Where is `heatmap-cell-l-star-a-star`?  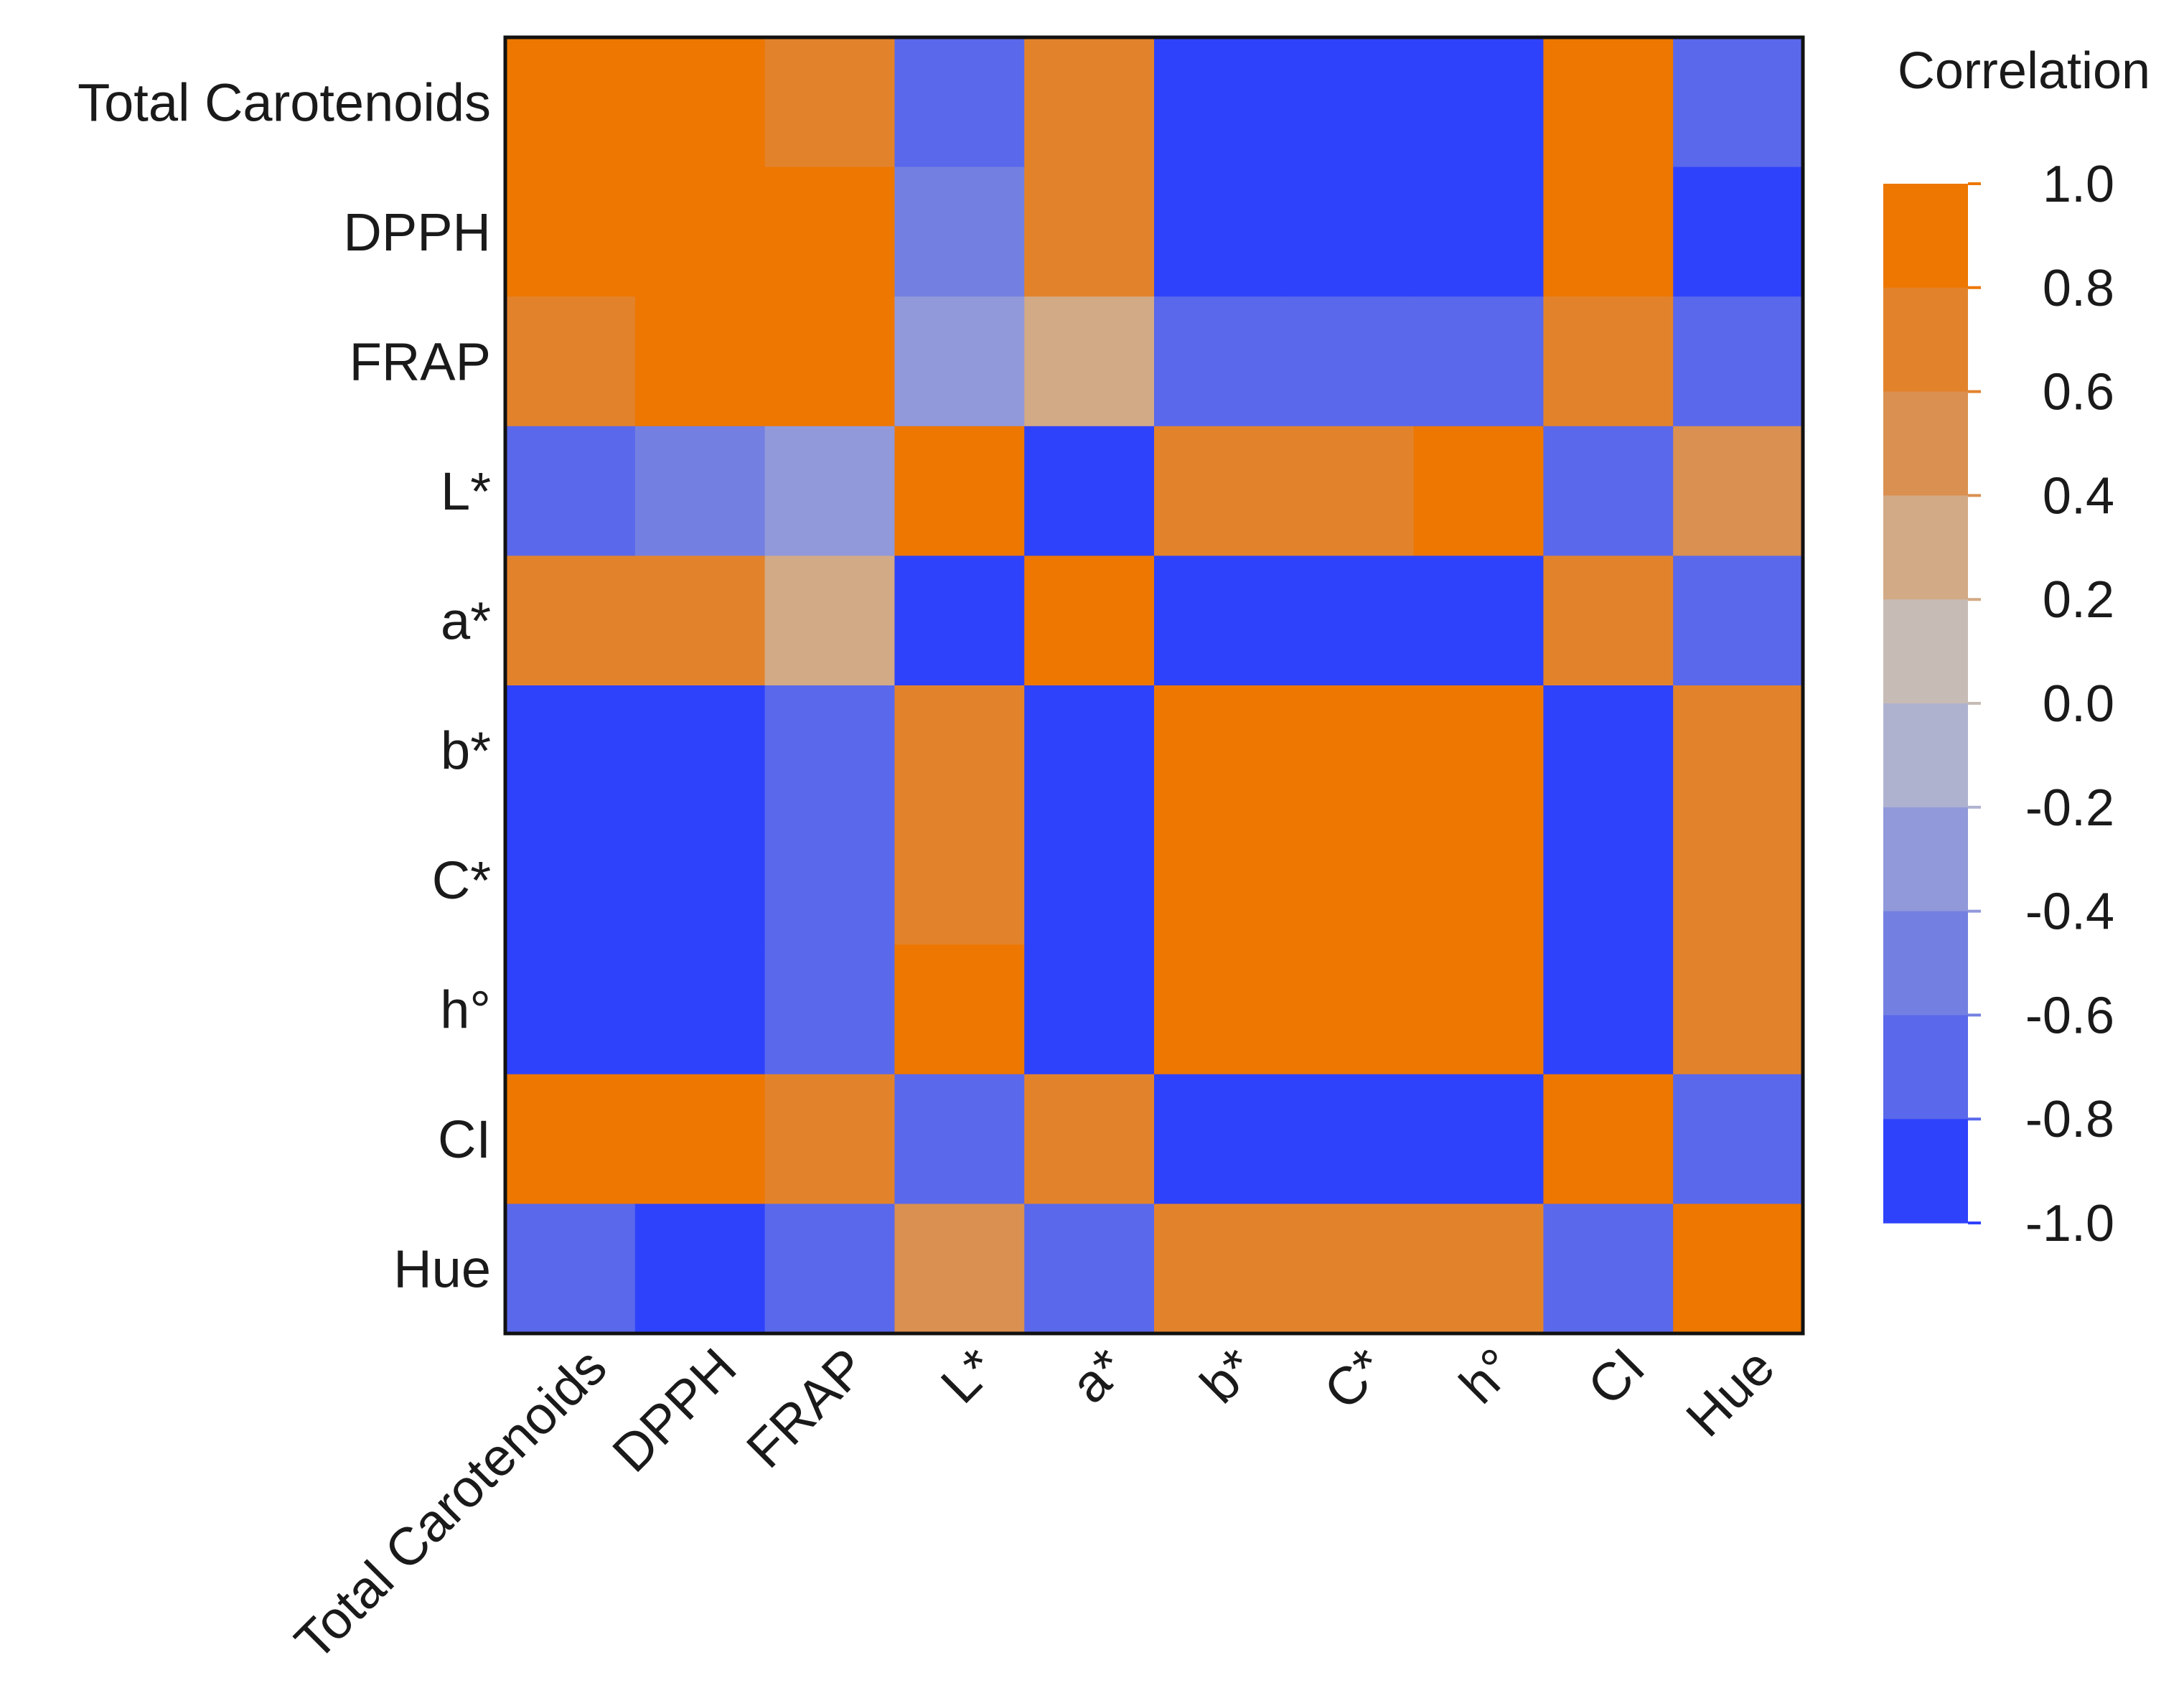 heatmap-cell-l-star-a-star is located at coordinates (1089, 491).